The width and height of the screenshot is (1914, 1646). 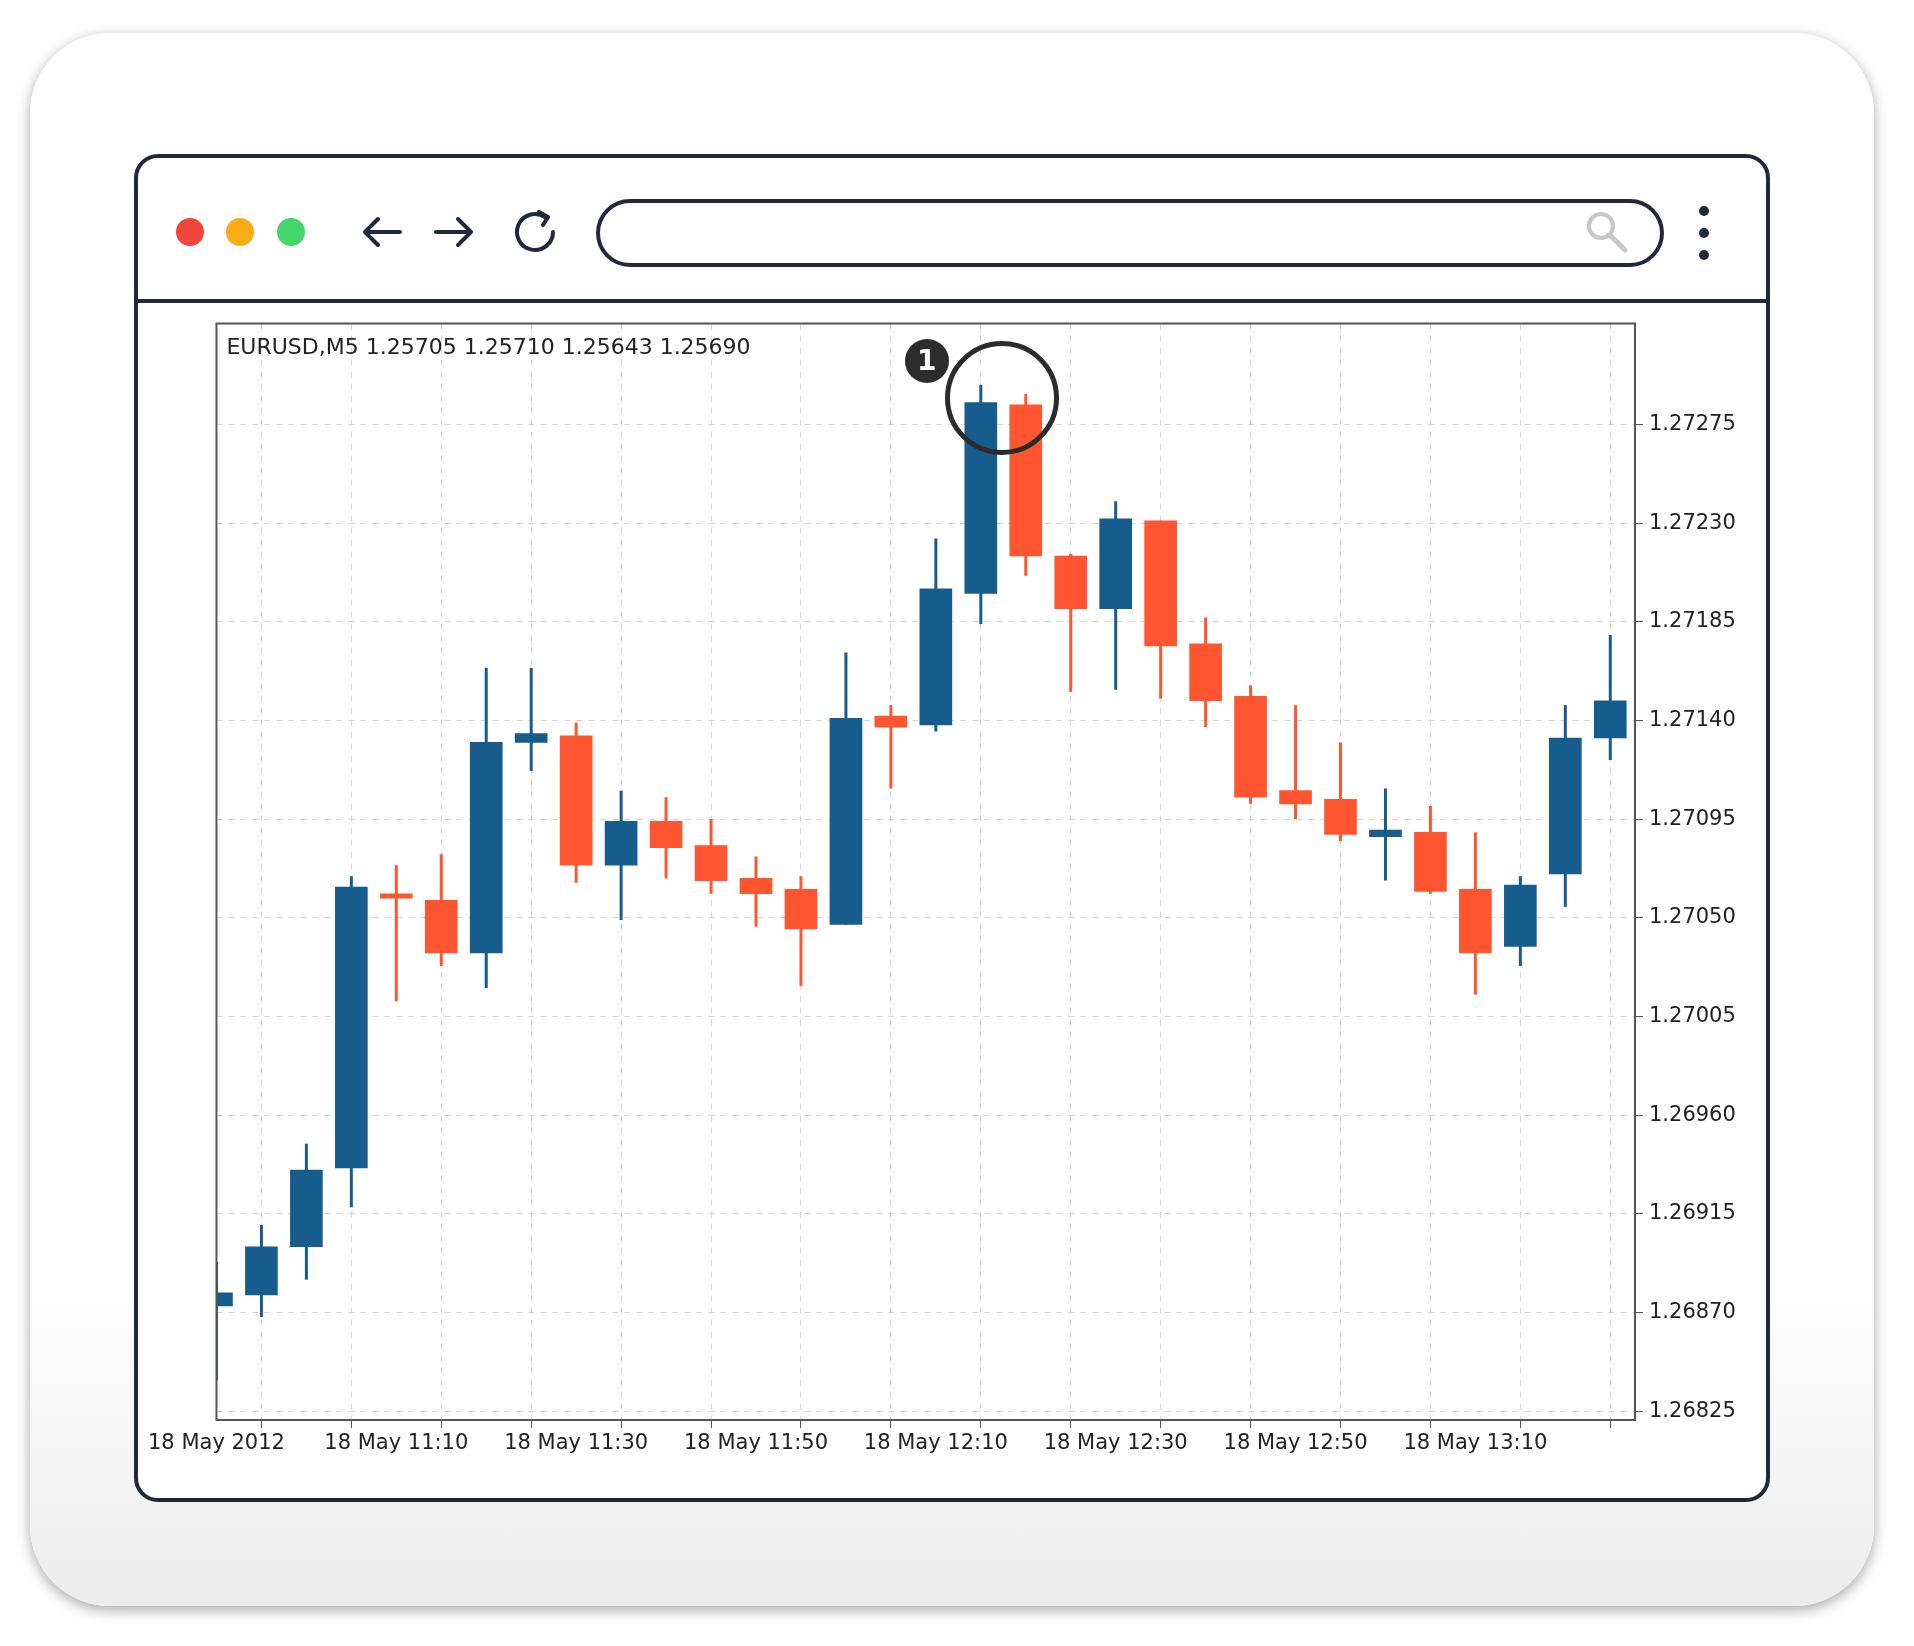 I want to click on y-tick-label: 1.26870, so click(x=1692, y=1311).